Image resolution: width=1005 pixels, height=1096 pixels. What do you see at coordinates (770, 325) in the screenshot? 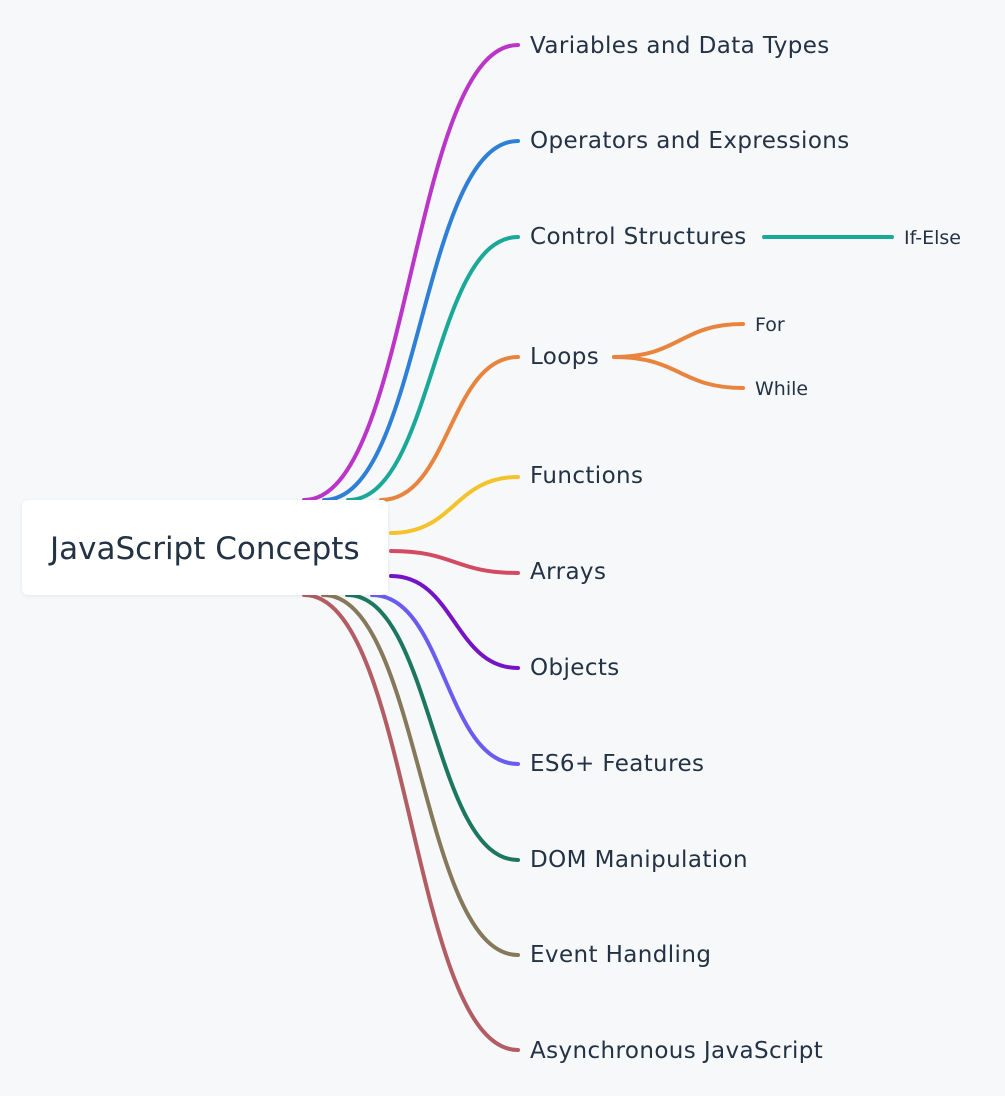
I see `leaf-for: For` at bounding box center [770, 325].